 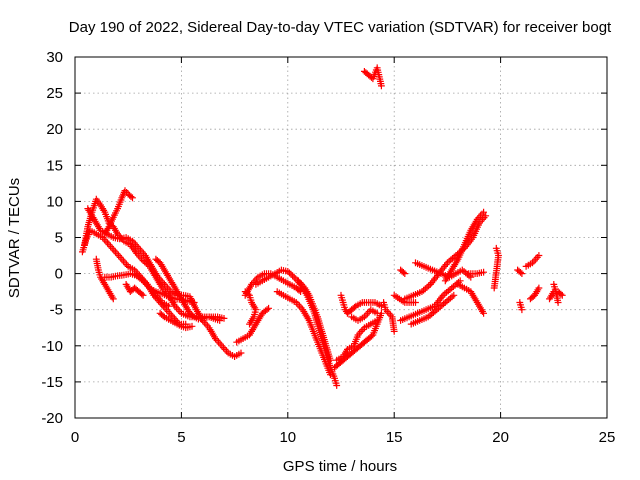 What do you see at coordinates (340, 466) in the screenshot?
I see `x-axis-label: GPS time / hours` at bounding box center [340, 466].